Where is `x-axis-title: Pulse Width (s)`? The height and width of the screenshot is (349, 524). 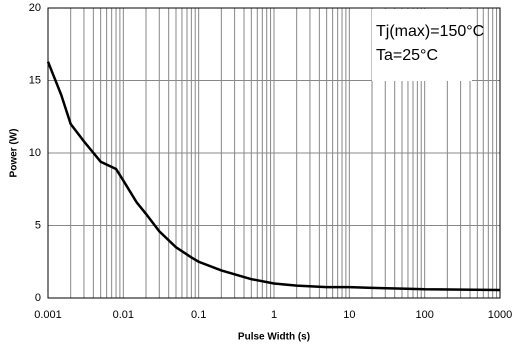 x-axis-title: Pulse Width (s) is located at coordinates (274, 337).